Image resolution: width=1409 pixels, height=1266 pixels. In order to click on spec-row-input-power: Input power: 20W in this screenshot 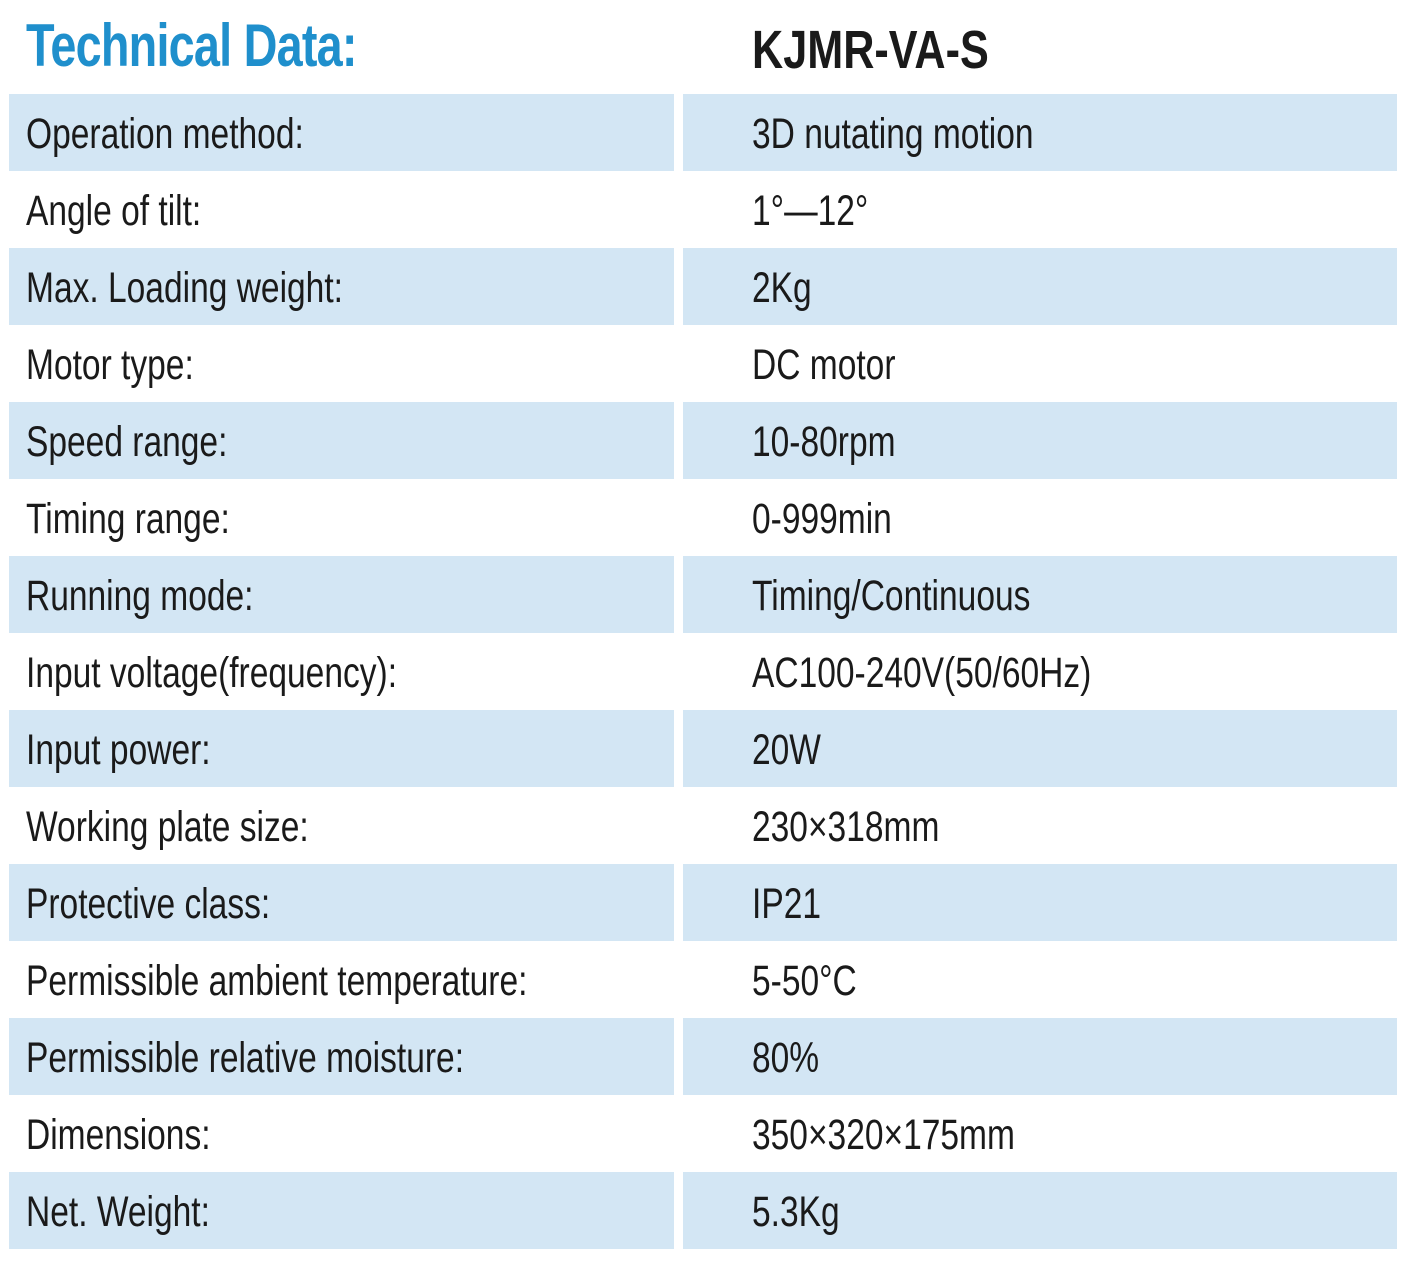, I will do `click(703, 748)`.